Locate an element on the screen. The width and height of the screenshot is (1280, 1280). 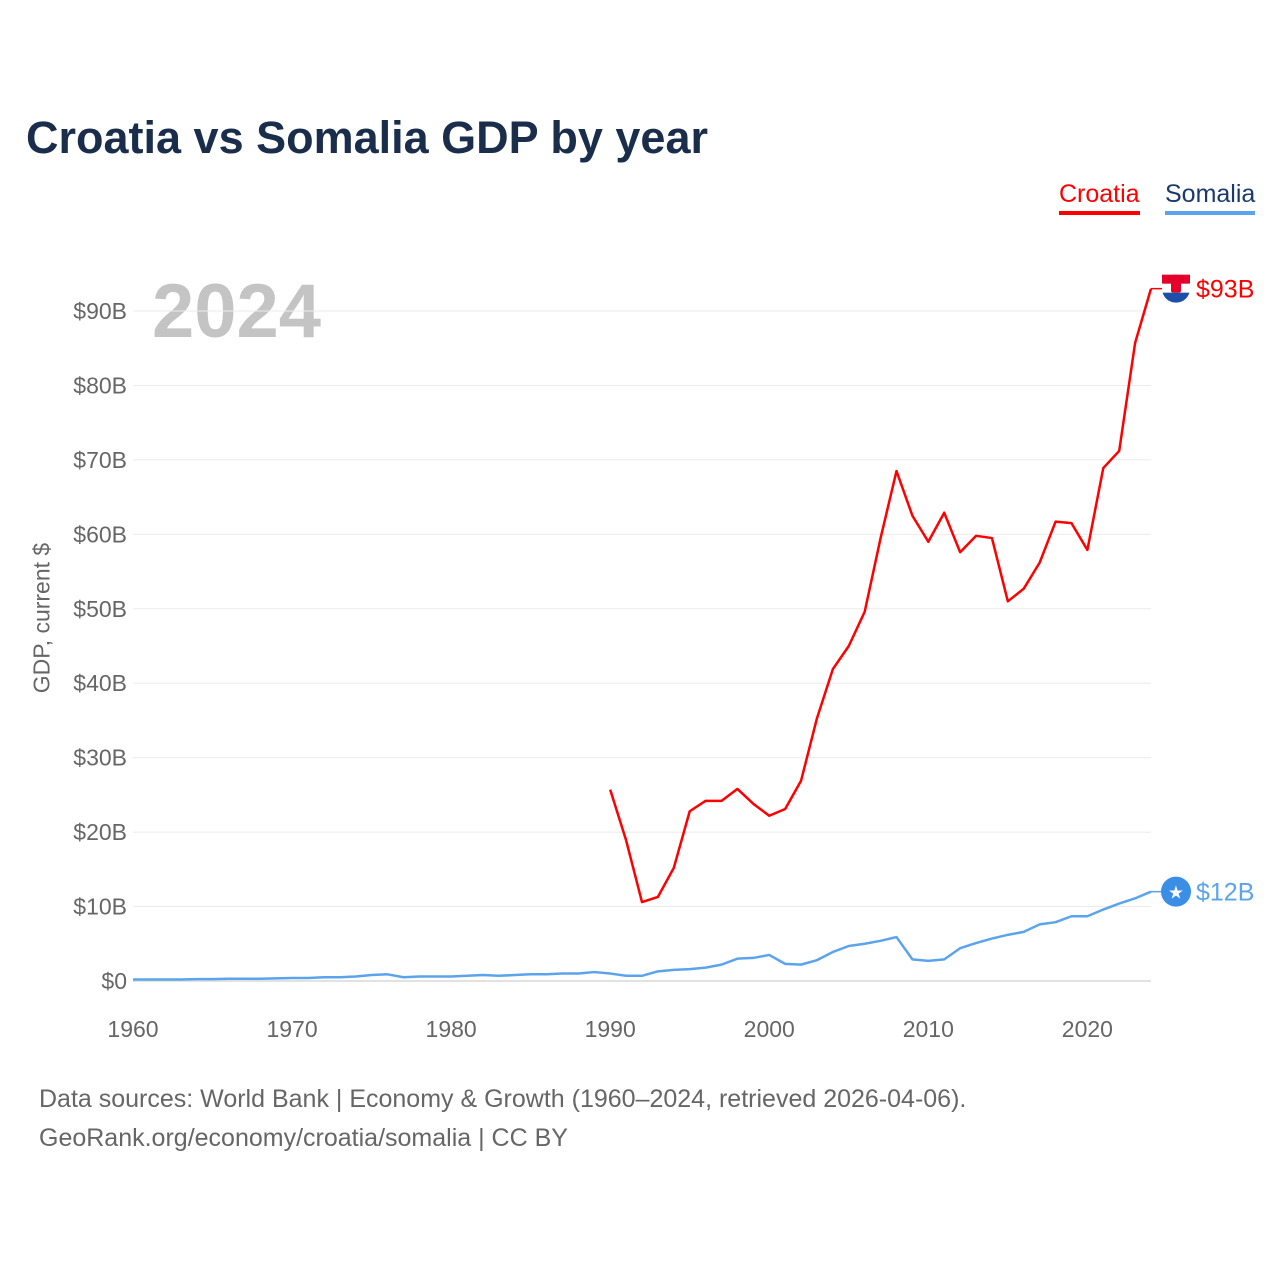
x-tick-label: 1960 is located at coordinates (132, 1029).